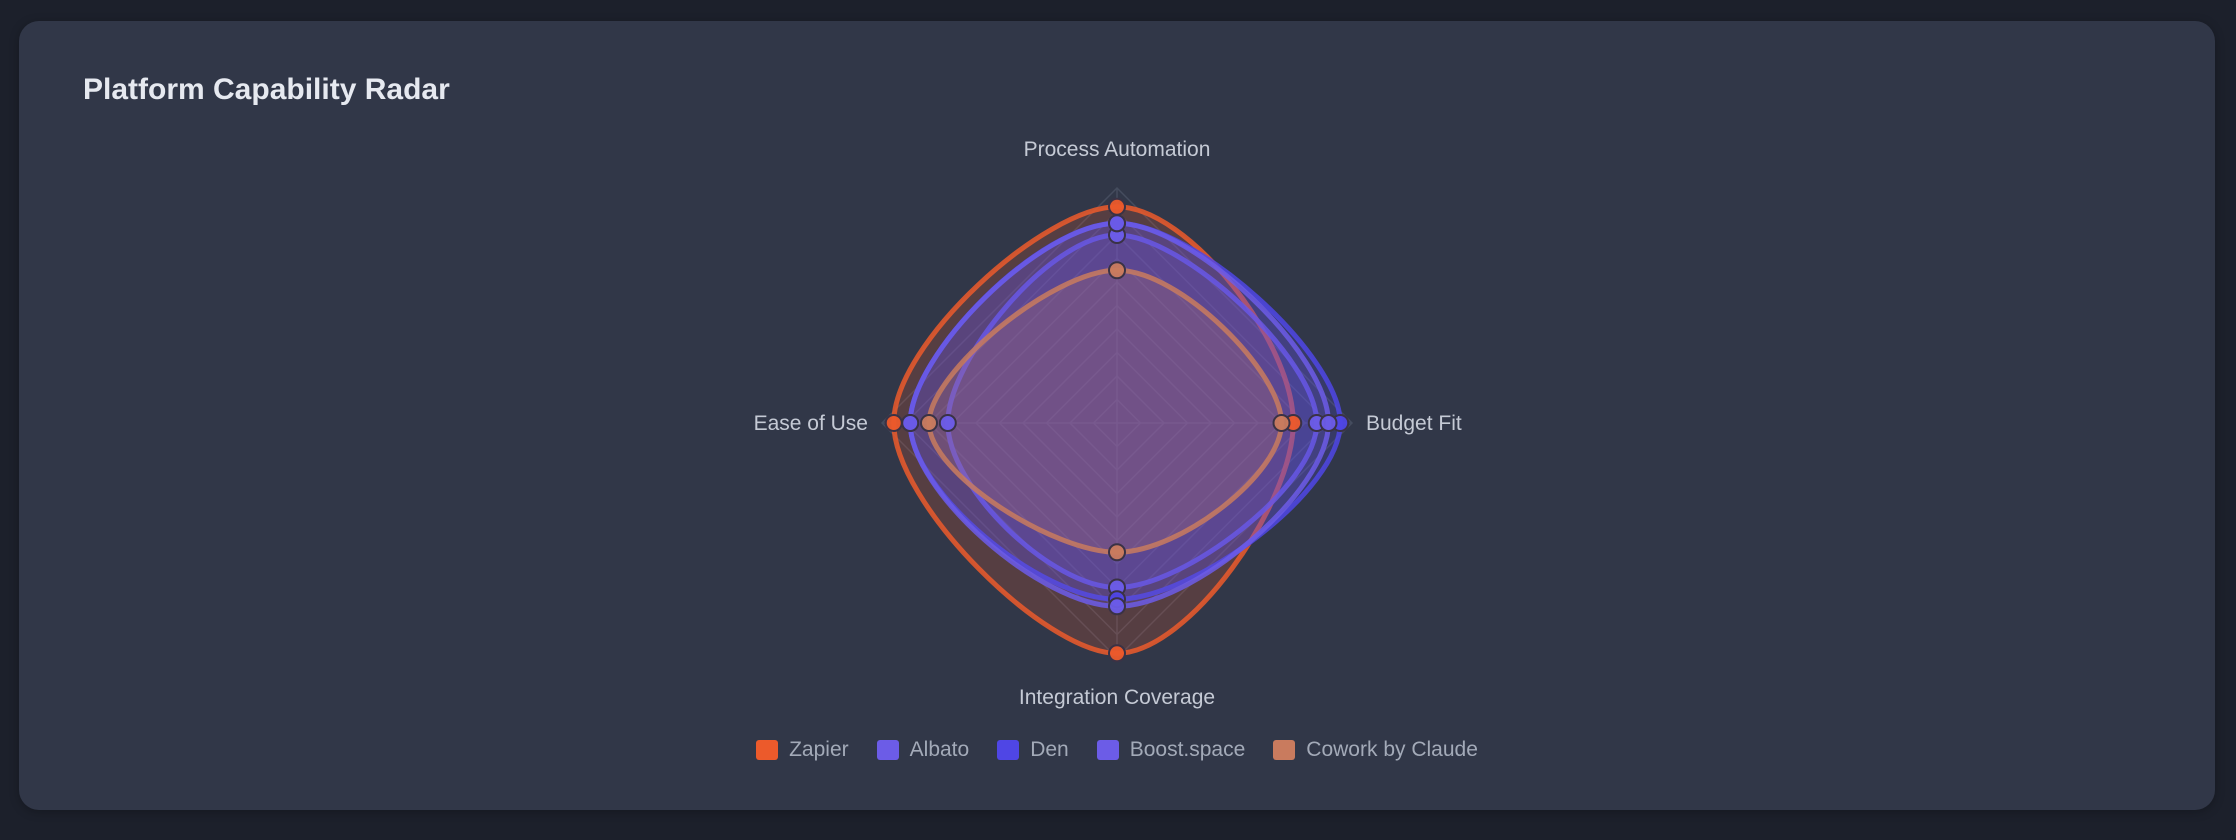 The height and width of the screenshot is (840, 2236). Describe the element at coordinates (819, 749) in the screenshot. I see `legend-label: Zapier` at that location.